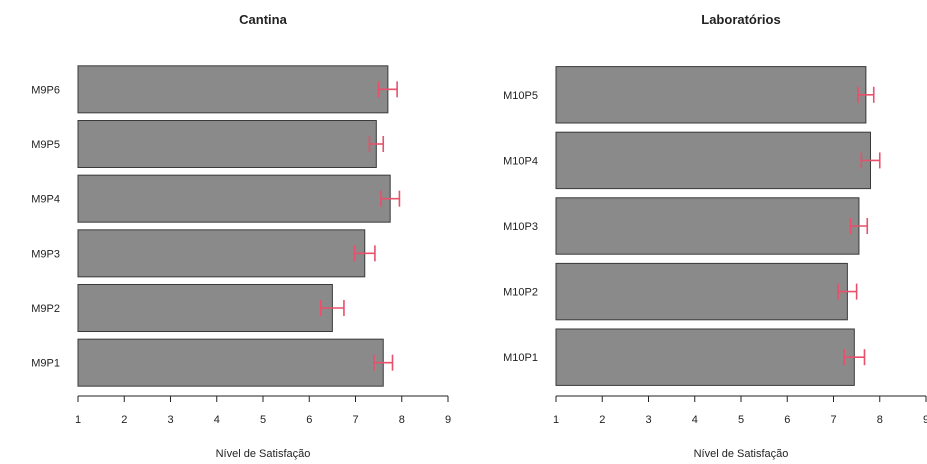 This screenshot has width=927, height=464. What do you see at coordinates (45, 309) in the screenshot?
I see `category-label: M9P2` at bounding box center [45, 309].